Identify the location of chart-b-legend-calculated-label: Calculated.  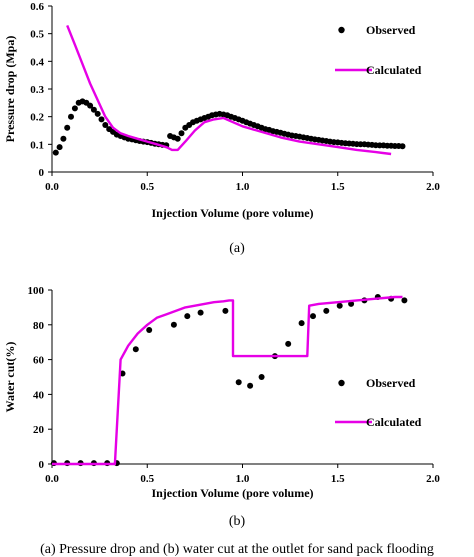
(394, 422).